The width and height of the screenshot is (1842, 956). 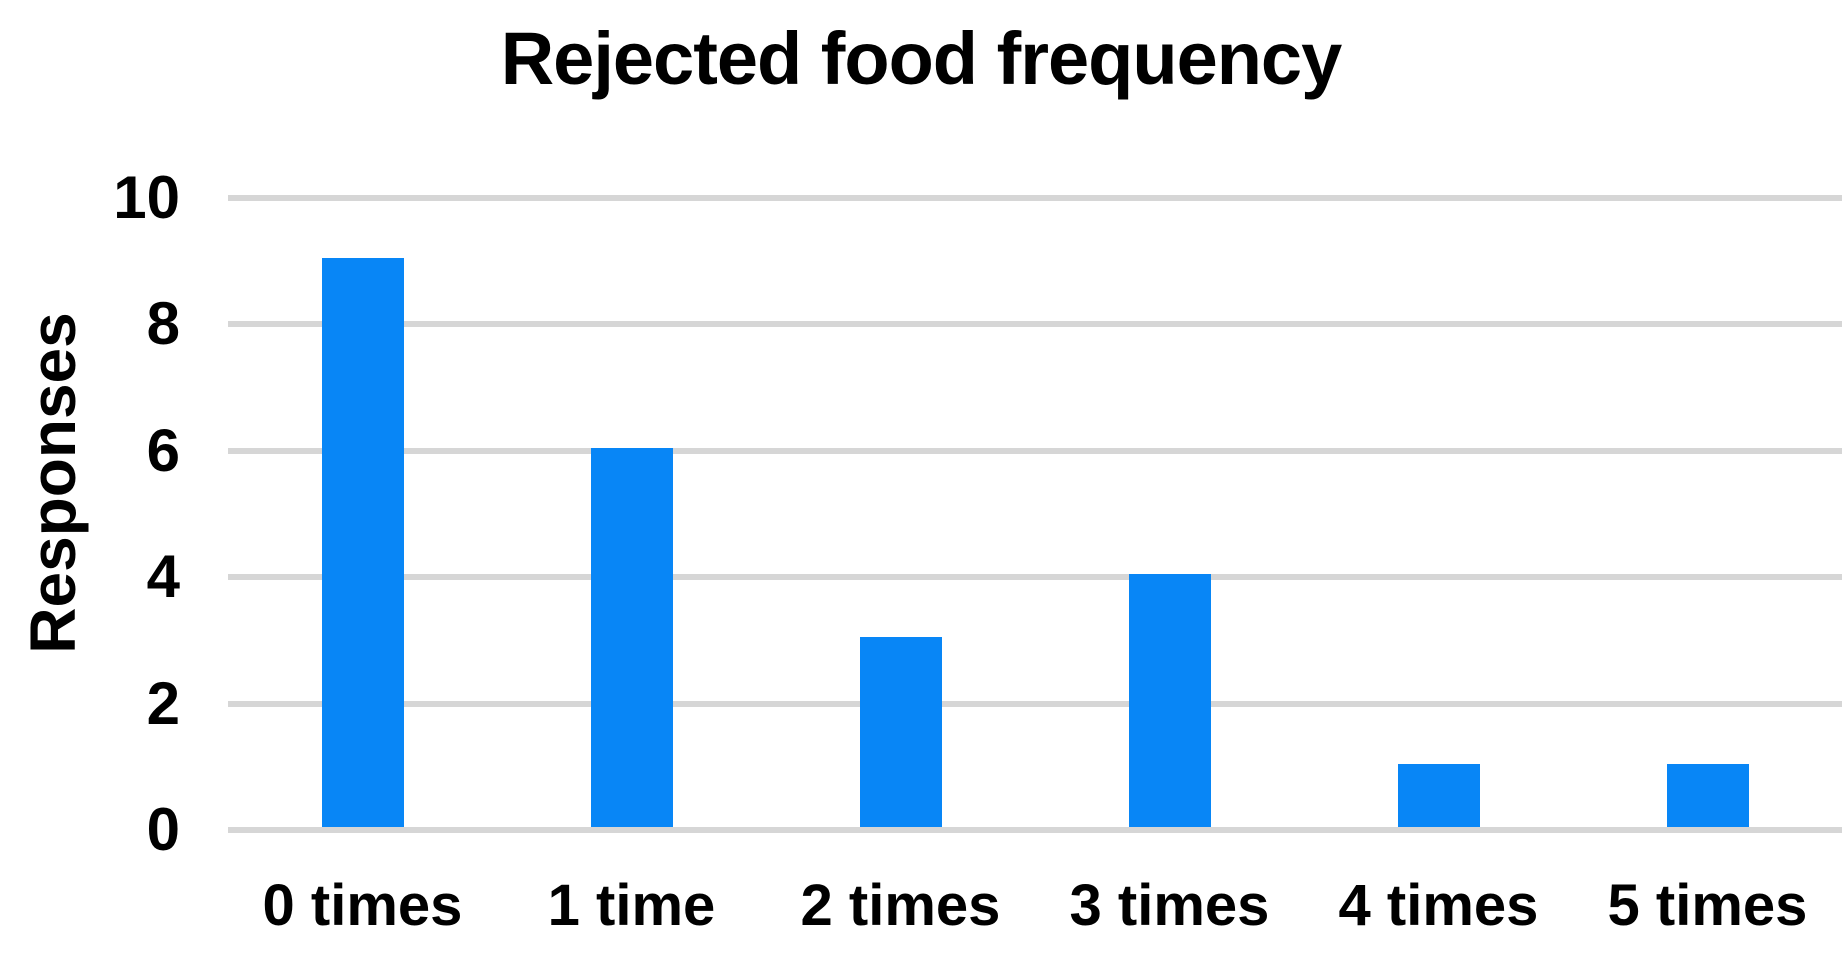 What do you see at coordinates (631, 905) in the screenshot?
I see `x-axis-label: 1 time` at bounding box center [631, 905].